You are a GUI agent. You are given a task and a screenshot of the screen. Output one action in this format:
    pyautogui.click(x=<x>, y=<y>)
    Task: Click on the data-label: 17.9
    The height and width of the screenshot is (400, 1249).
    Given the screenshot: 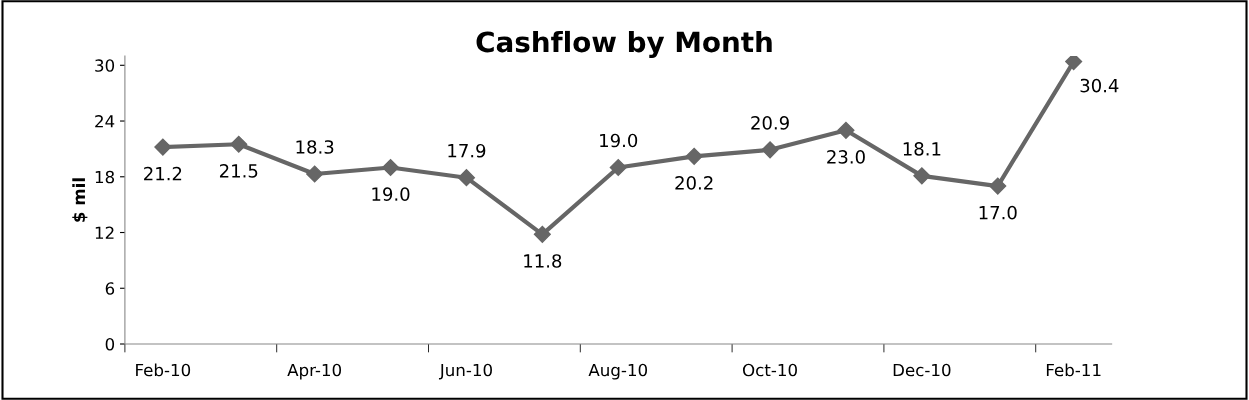 What is the action you would take?
    pyautogui.click(x=467, y=150)
    